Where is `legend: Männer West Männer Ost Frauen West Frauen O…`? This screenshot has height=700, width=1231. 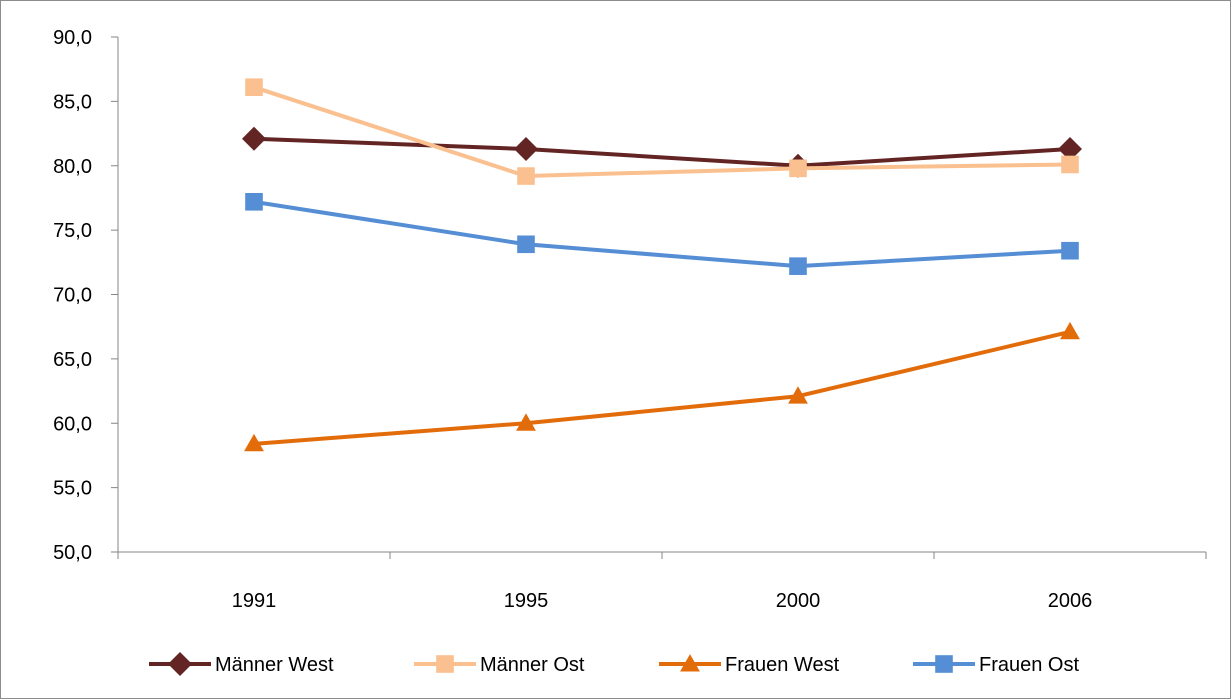
legend: Männer West Männer Ost Frauen West Frauen O… is located at coordinates (614, 664).